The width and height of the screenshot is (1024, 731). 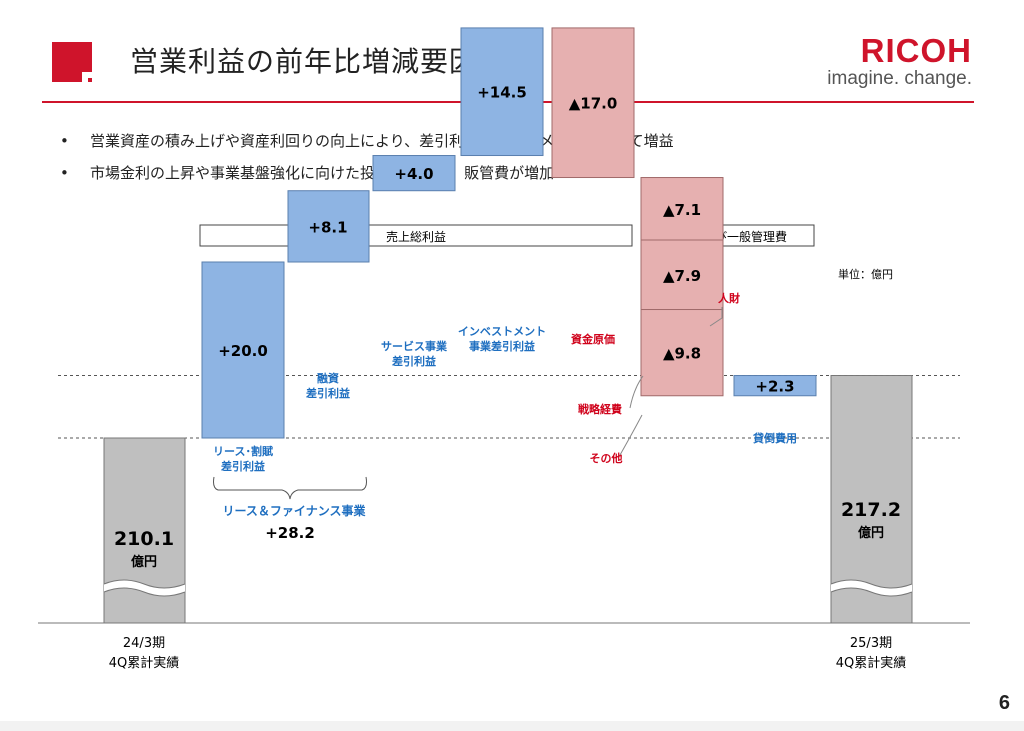 I want to click on axis-break-start-icon, so click(x=144, y=588).